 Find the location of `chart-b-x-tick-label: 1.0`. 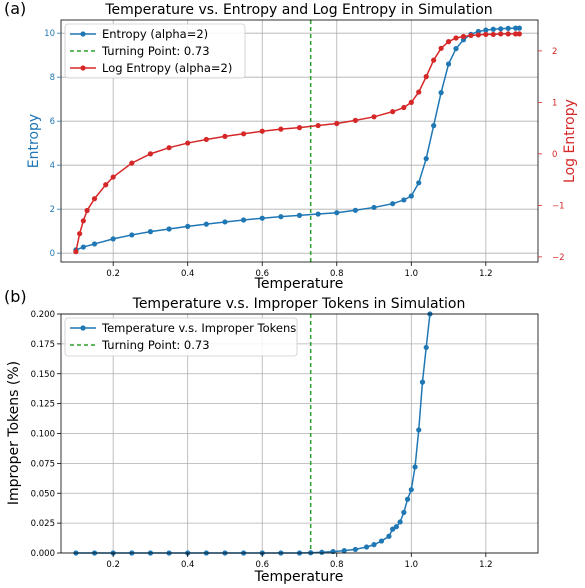

chart-b-x-tick-label: 1.0 is located at coordinates (412, 565).